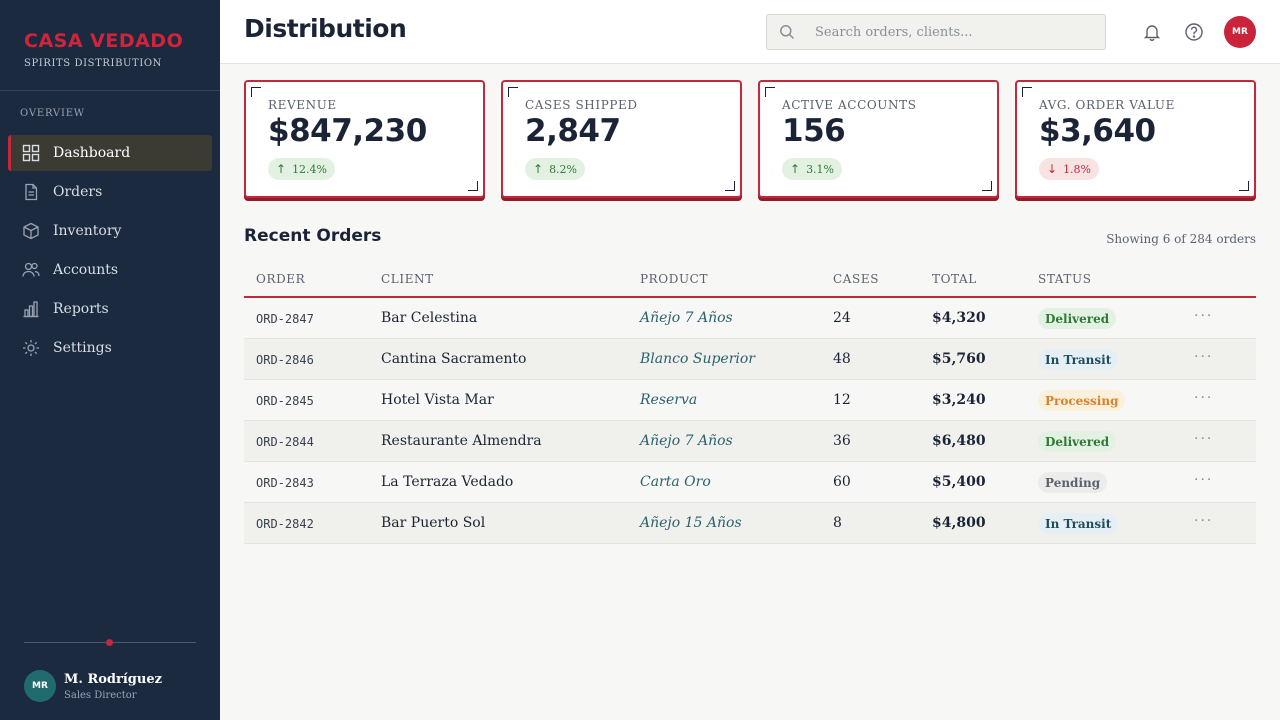 The height and width of the screenshot is (720, 1280). I want to click on order-total: $6,480, so click(959, 441).